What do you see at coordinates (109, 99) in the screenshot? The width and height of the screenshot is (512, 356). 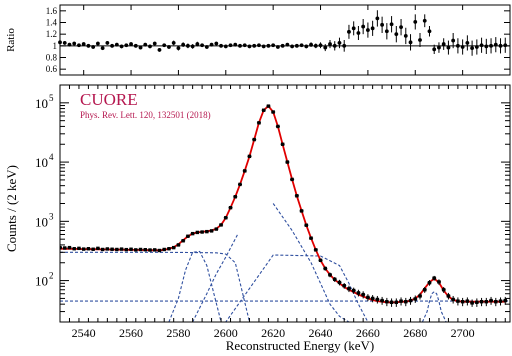 I see `annotation-title: CUORE` at bounding box center [109, 99].